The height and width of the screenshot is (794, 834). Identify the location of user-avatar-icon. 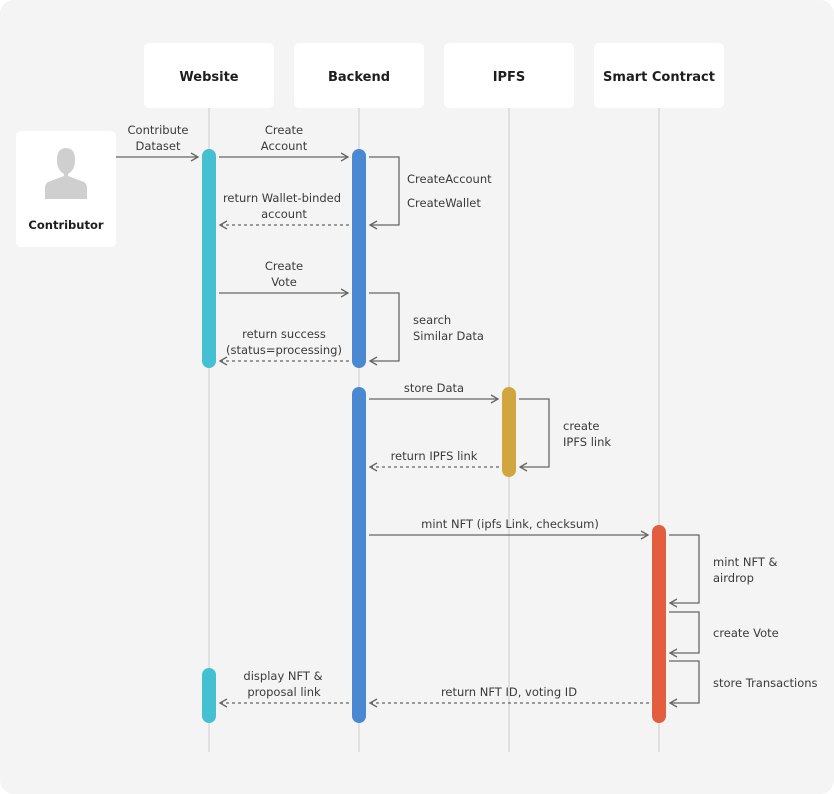
(66, 173).